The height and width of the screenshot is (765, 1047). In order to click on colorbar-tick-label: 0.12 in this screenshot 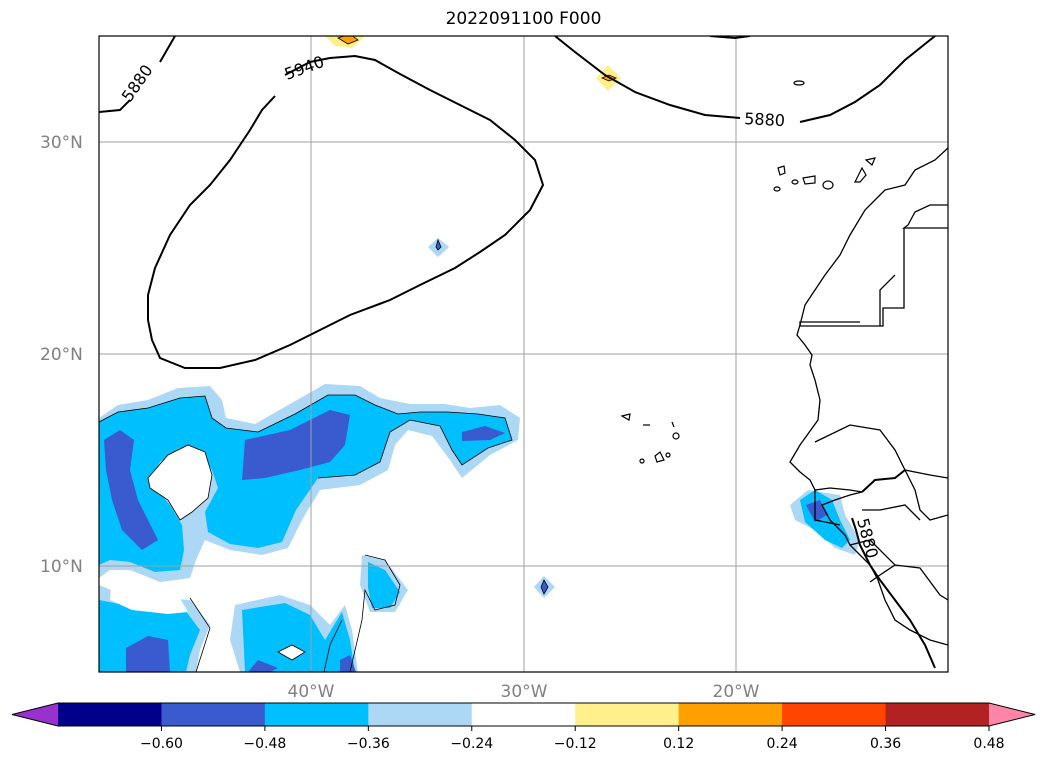, I will do `click(678, 744)`.